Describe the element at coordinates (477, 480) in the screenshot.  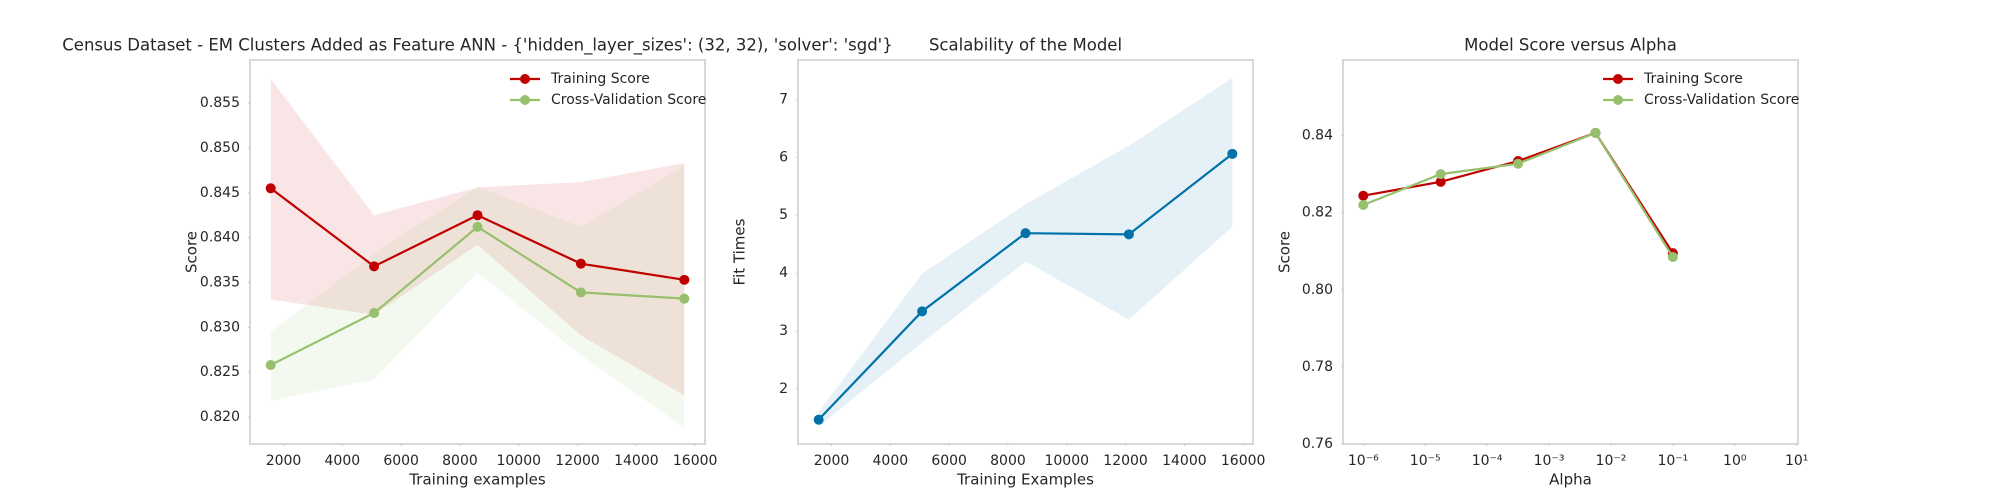
I see `x-axis-label: Training examples` at that location.